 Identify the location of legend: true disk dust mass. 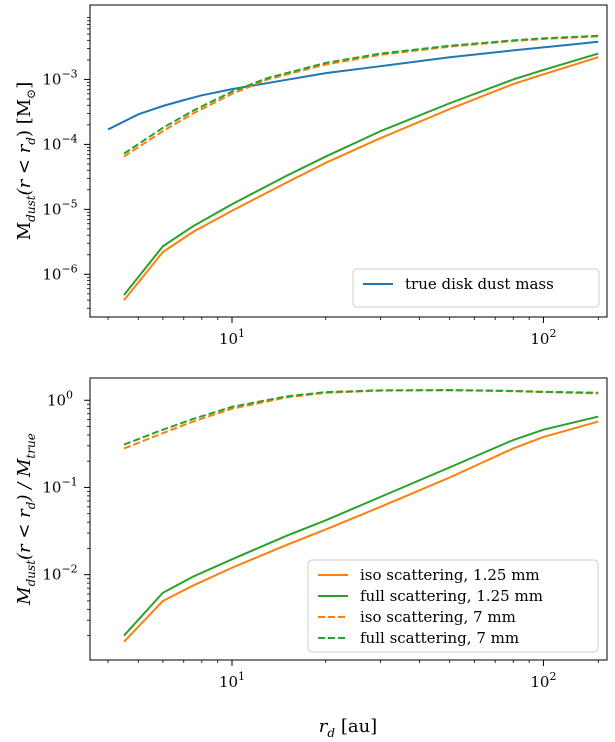
(476, 288).